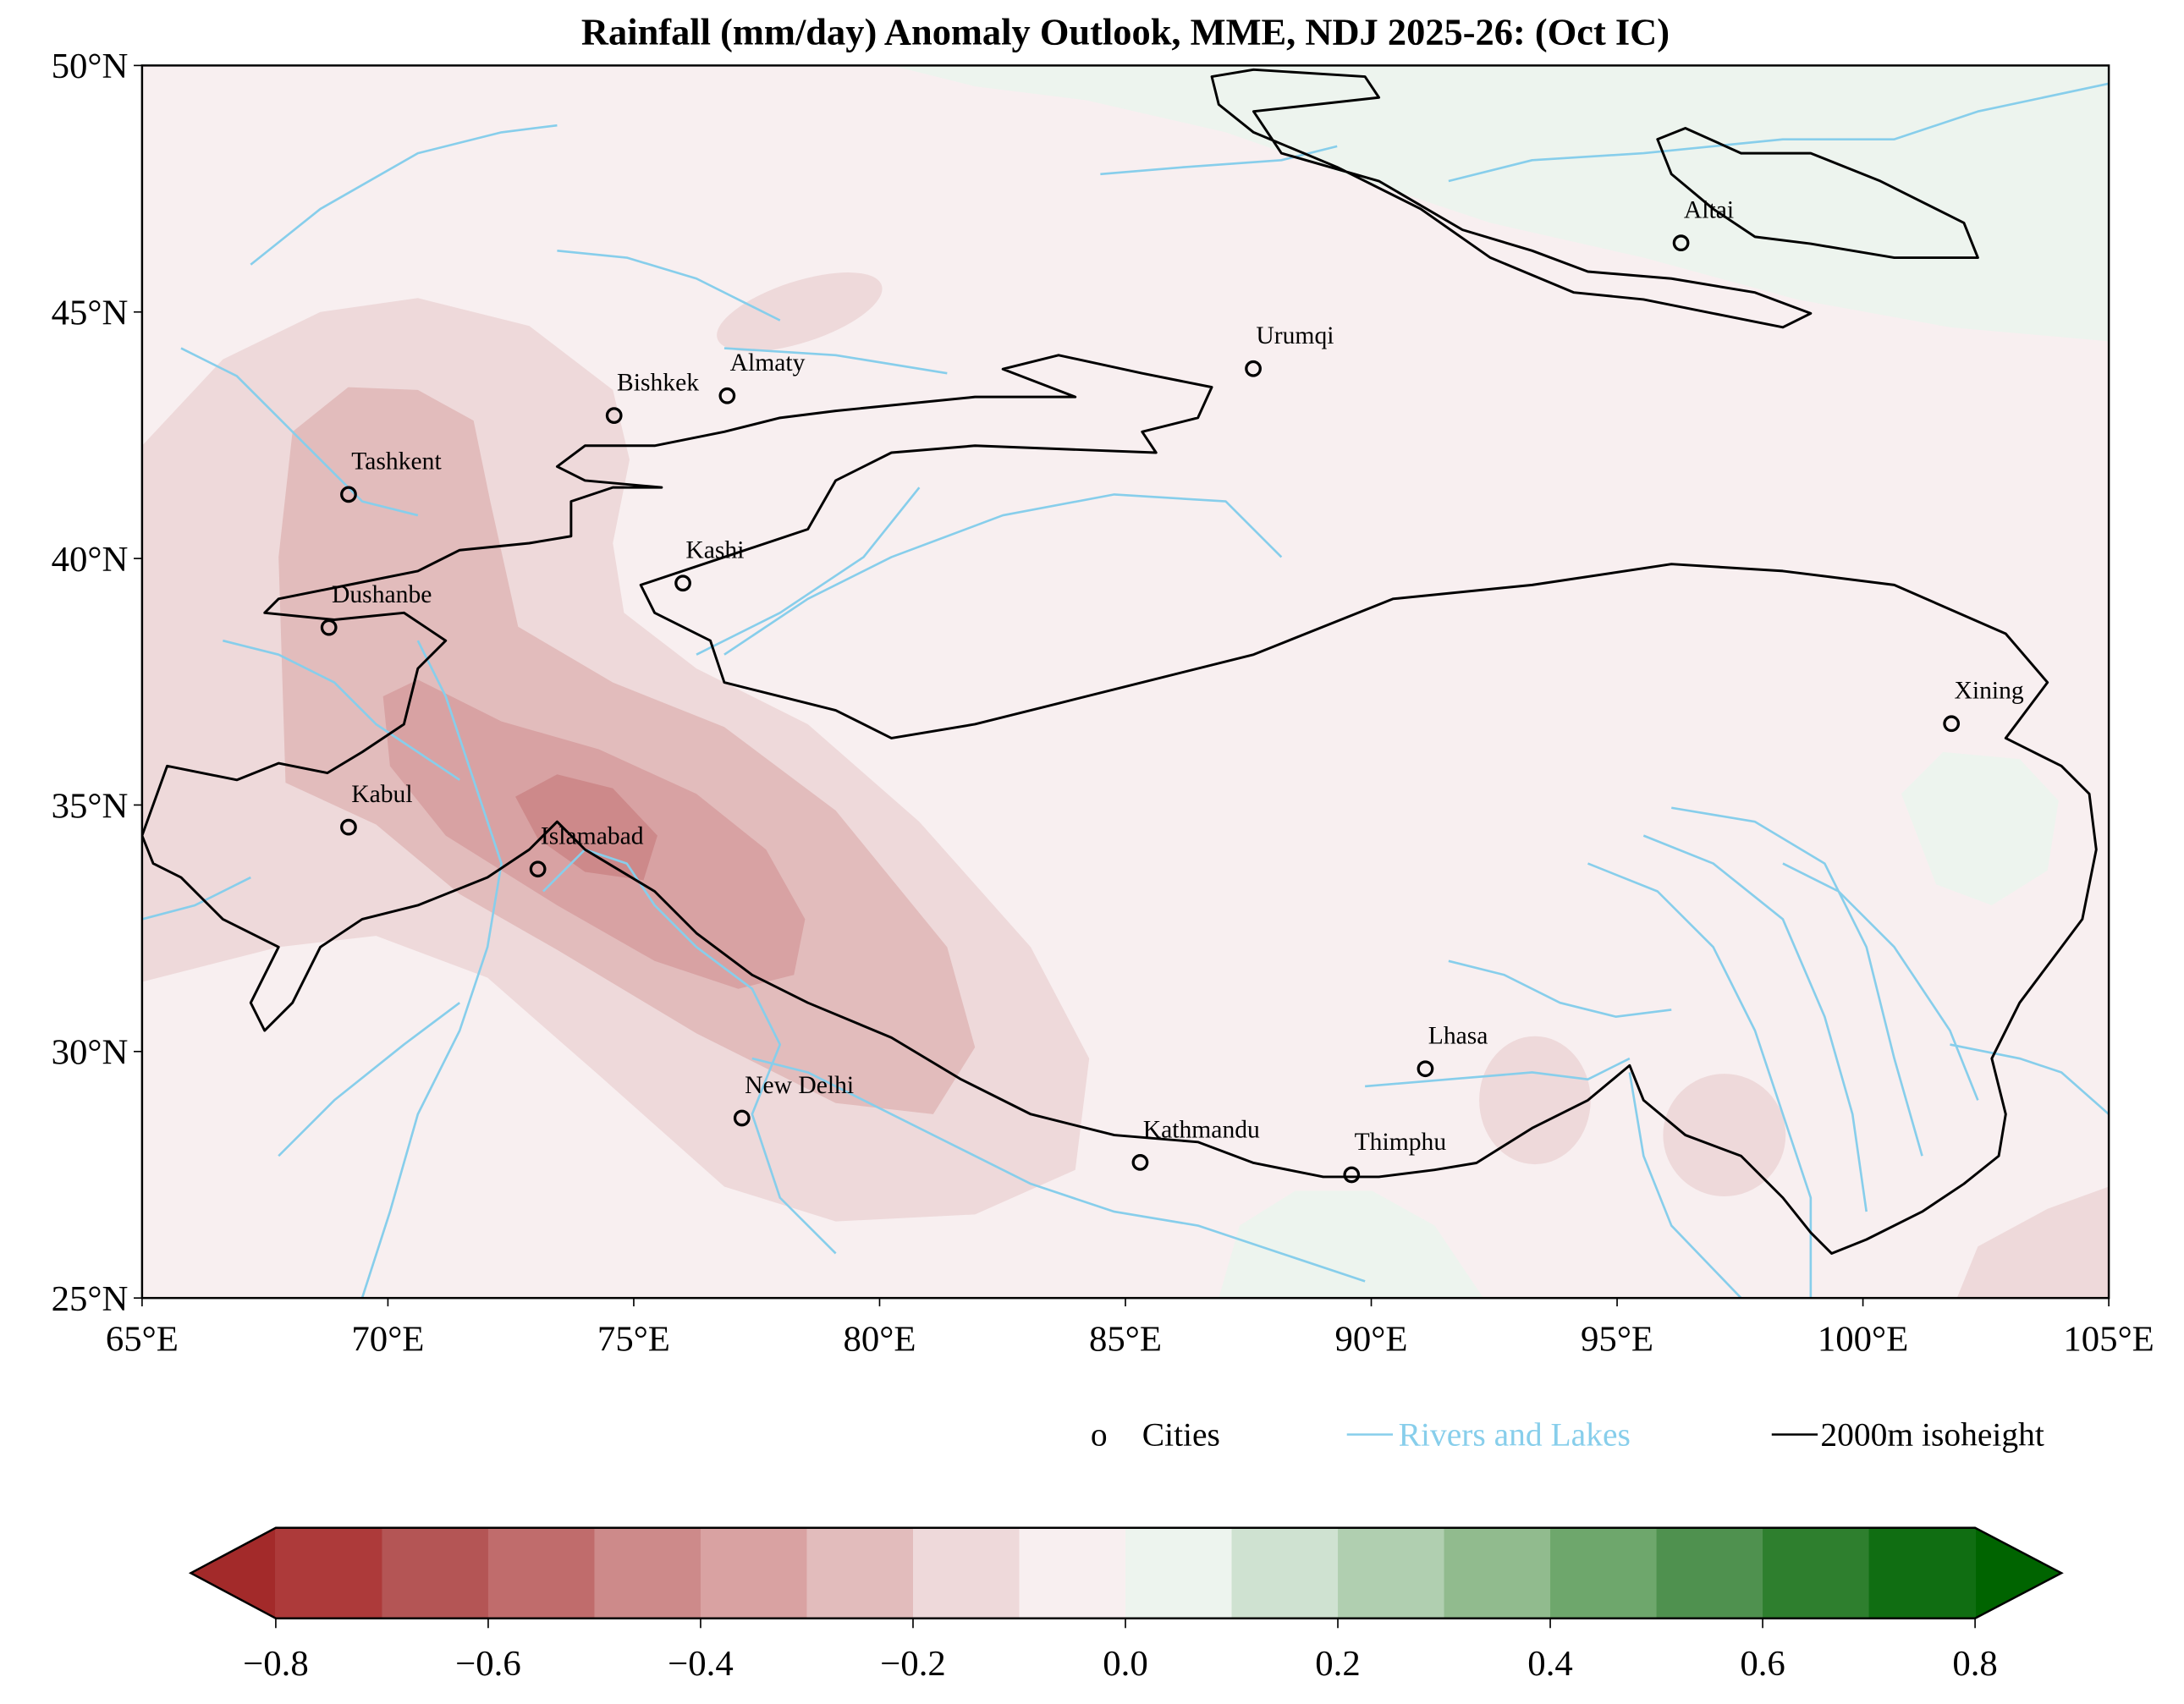  What do you see at coordinates (1181, 1435) in the screenshot?
I see `legend-cities-label: Cities` at bounding box center [1181, 1435].